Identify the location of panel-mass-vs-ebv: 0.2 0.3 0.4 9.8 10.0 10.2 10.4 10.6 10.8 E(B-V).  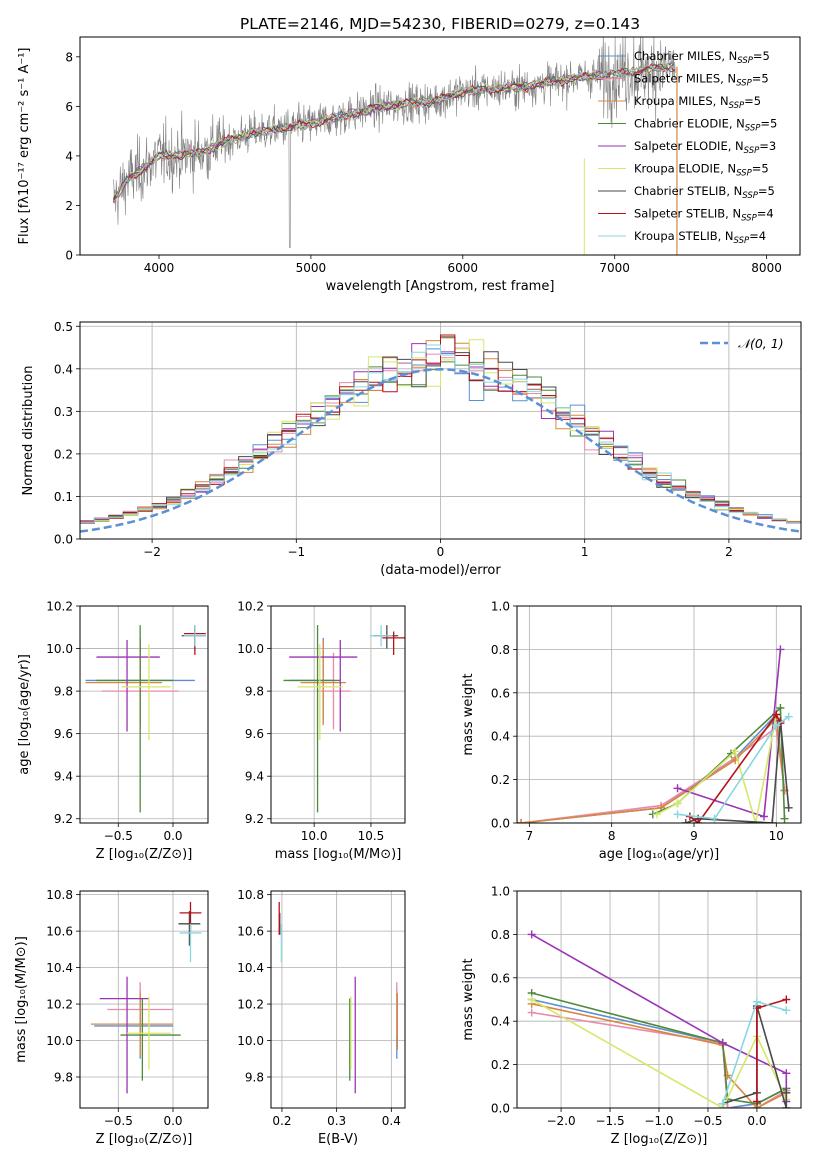
(321, 1017).